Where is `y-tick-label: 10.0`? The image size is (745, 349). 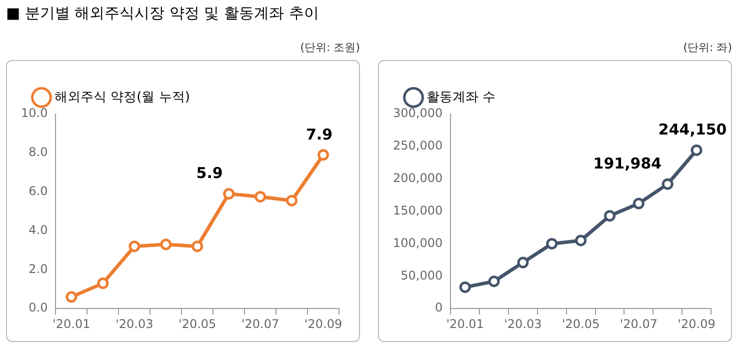
y-tick-label: 10.0 is located at coordinates (34, 113).